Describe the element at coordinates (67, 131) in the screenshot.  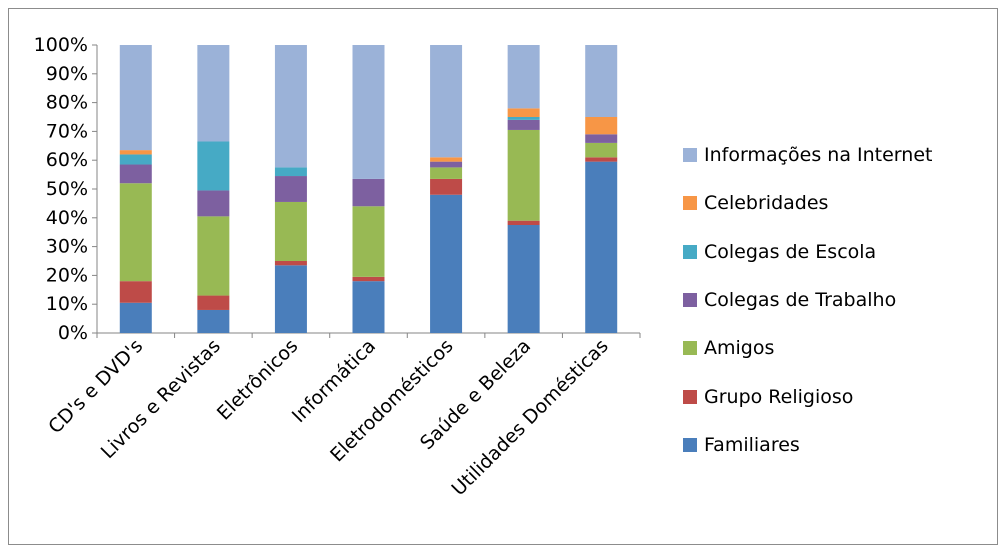
I see `y-tick-label: 70%` at that location.